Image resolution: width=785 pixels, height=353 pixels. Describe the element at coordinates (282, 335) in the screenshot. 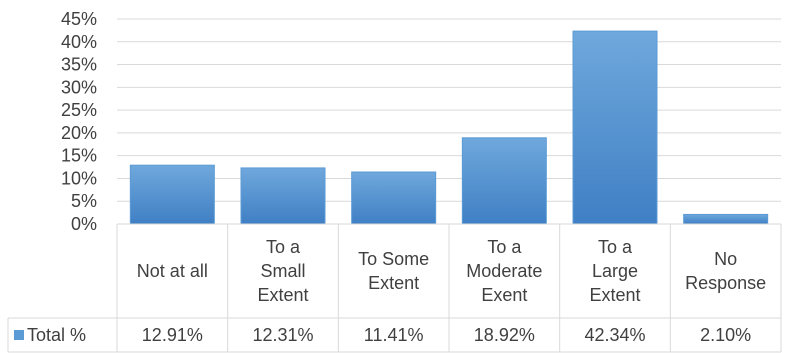

I see `value-label: 12.31%` at that location.